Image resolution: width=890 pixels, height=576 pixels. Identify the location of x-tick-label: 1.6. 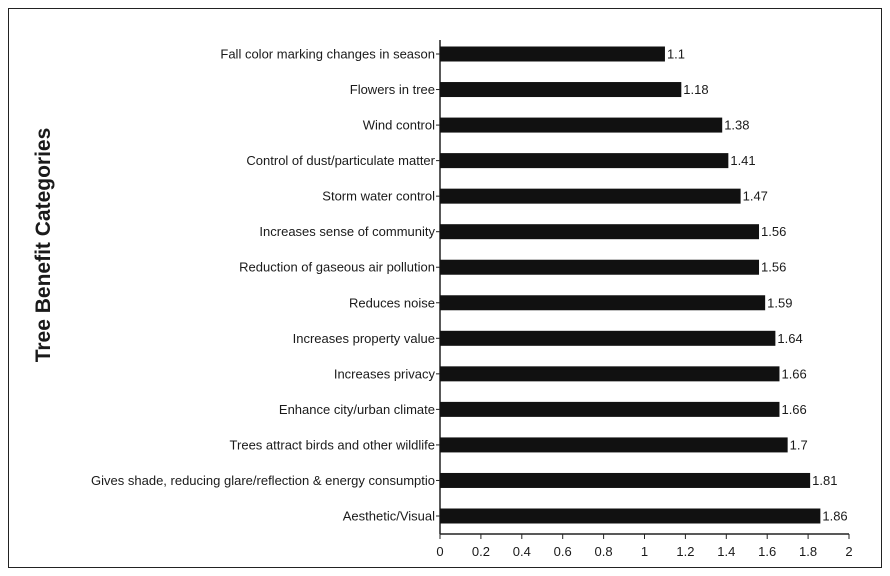
(767, 551).